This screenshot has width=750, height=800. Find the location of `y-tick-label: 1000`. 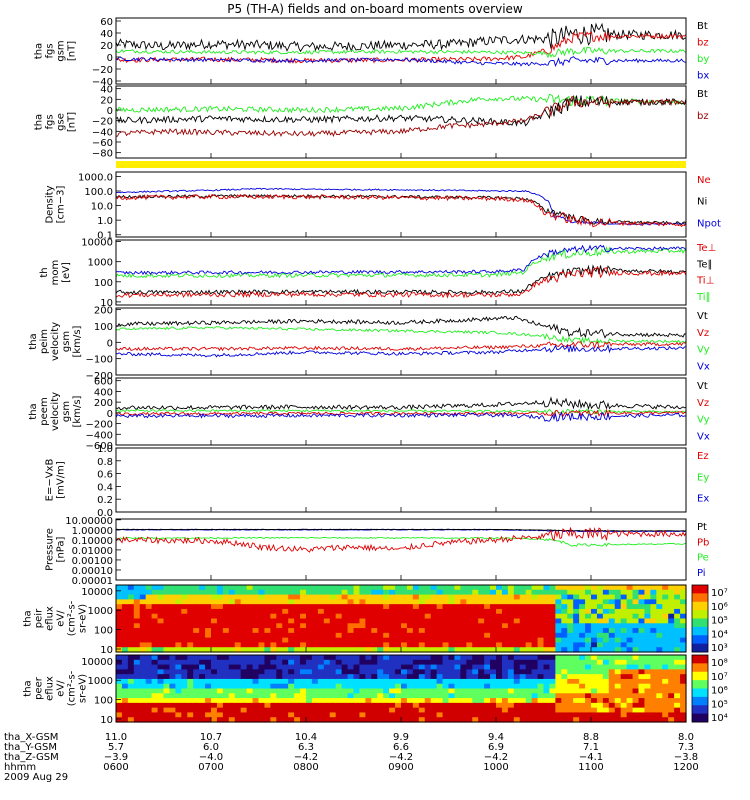

y-tick-label: 1000 is located at coordinates (100, 263).